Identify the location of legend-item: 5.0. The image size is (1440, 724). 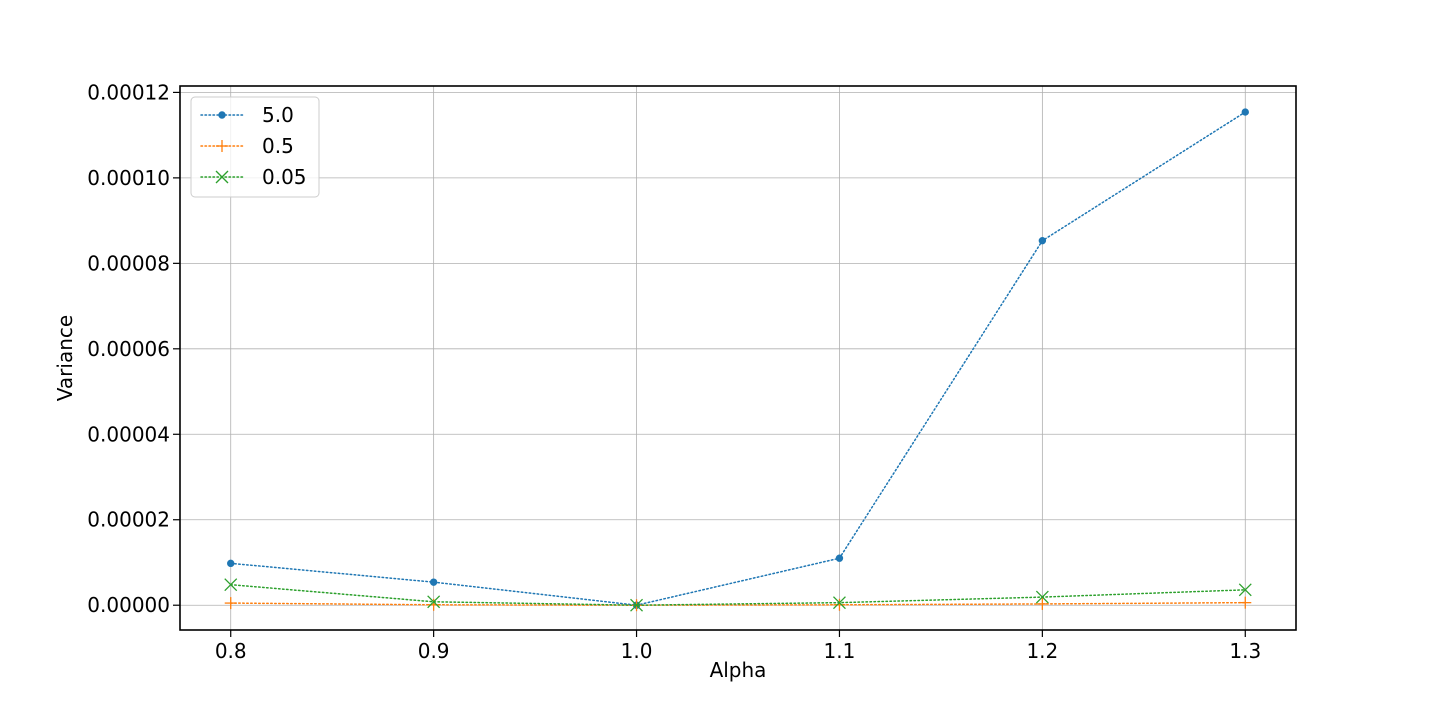
(247, 115).